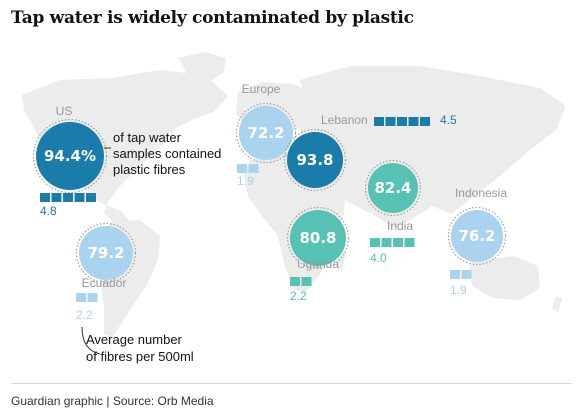 This screenshot has height=419, width=586. I want to click on percent-annotation-line: plastic fibres, so click(149, 169).